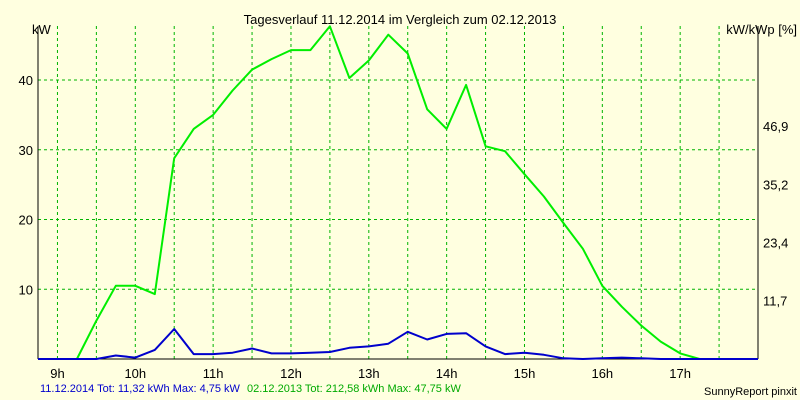  I want to click on y-axis-right-label: kW/kWp [%], so click(761, 29).